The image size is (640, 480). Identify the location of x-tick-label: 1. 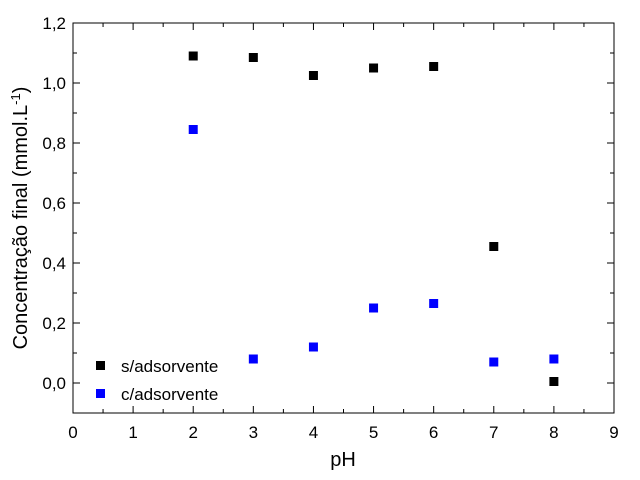
(132, 432).